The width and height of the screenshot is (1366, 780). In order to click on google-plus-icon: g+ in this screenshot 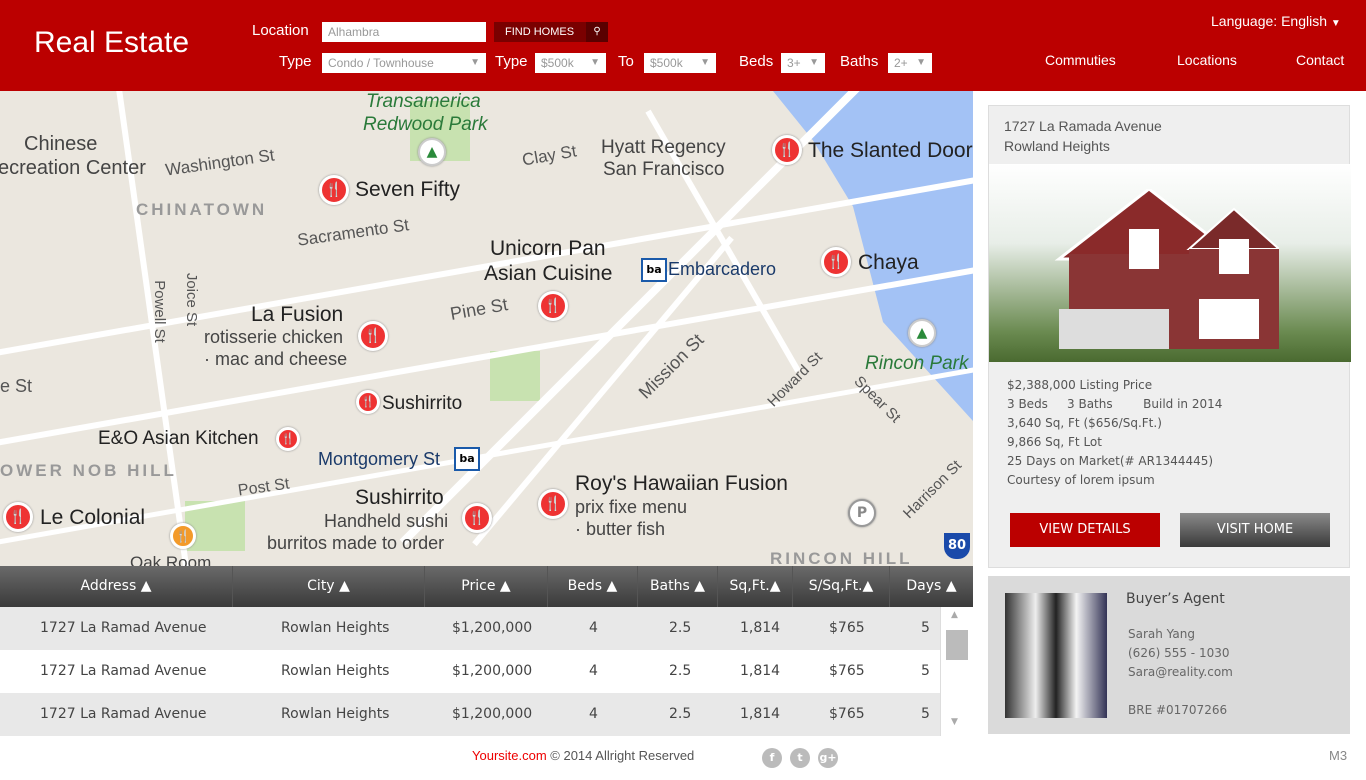, I will do `click(828, 758)`.